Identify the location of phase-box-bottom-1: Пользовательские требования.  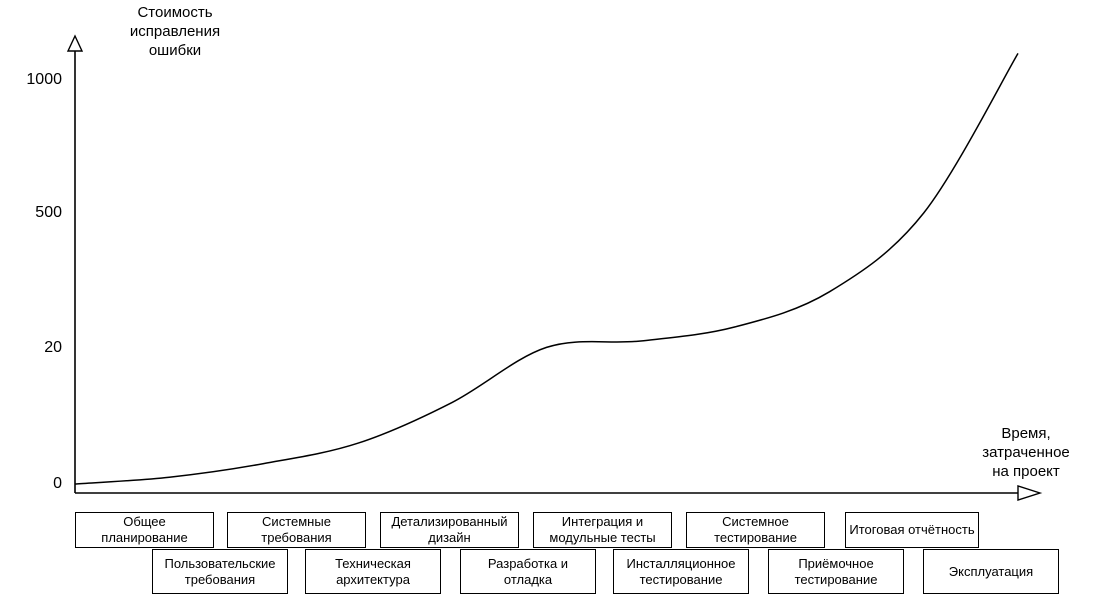
(220, 571).